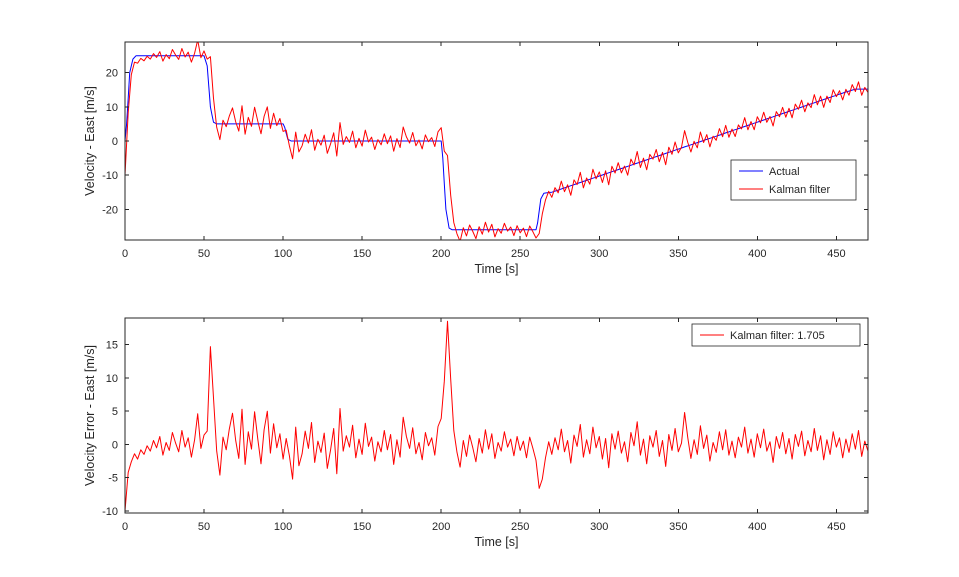 The height and width of the screenshot is (577, 959). What do you see at coordinates (90, 141) in the screenshot?
I see `y-axis-label: Velocity - East [m/s]` at bounding box center [90, 141].